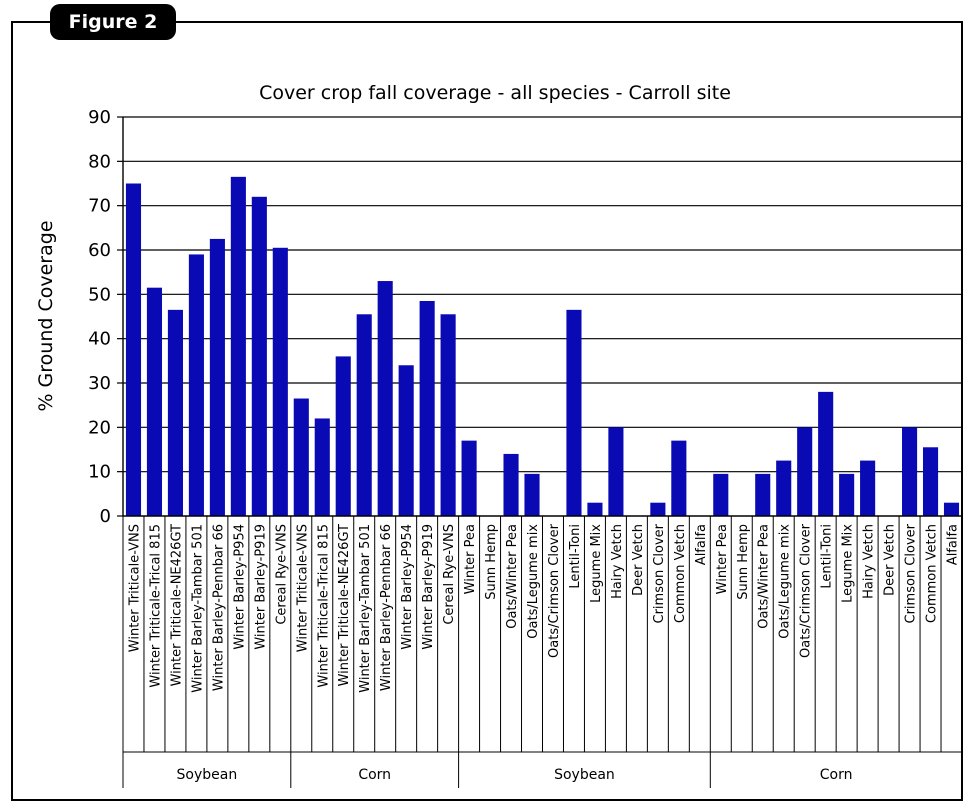 This screenshot has width=978, height=801. What do you see at coordinates (515, 775) in the screenshot?
I see `group-labels: Soybean Corn Soybean Corn` at bounding box center [515, 775].